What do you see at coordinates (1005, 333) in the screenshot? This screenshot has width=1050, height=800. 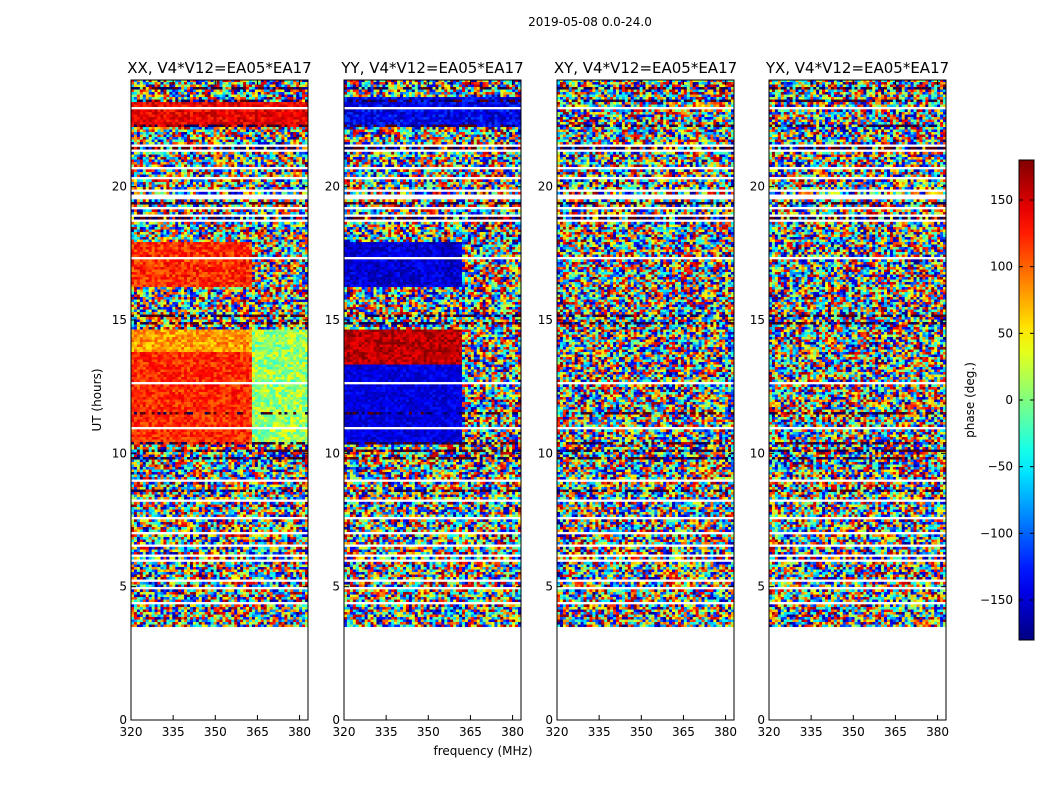 I see `colorbar-tick-label: 50` at bounding box center [1005, 333].